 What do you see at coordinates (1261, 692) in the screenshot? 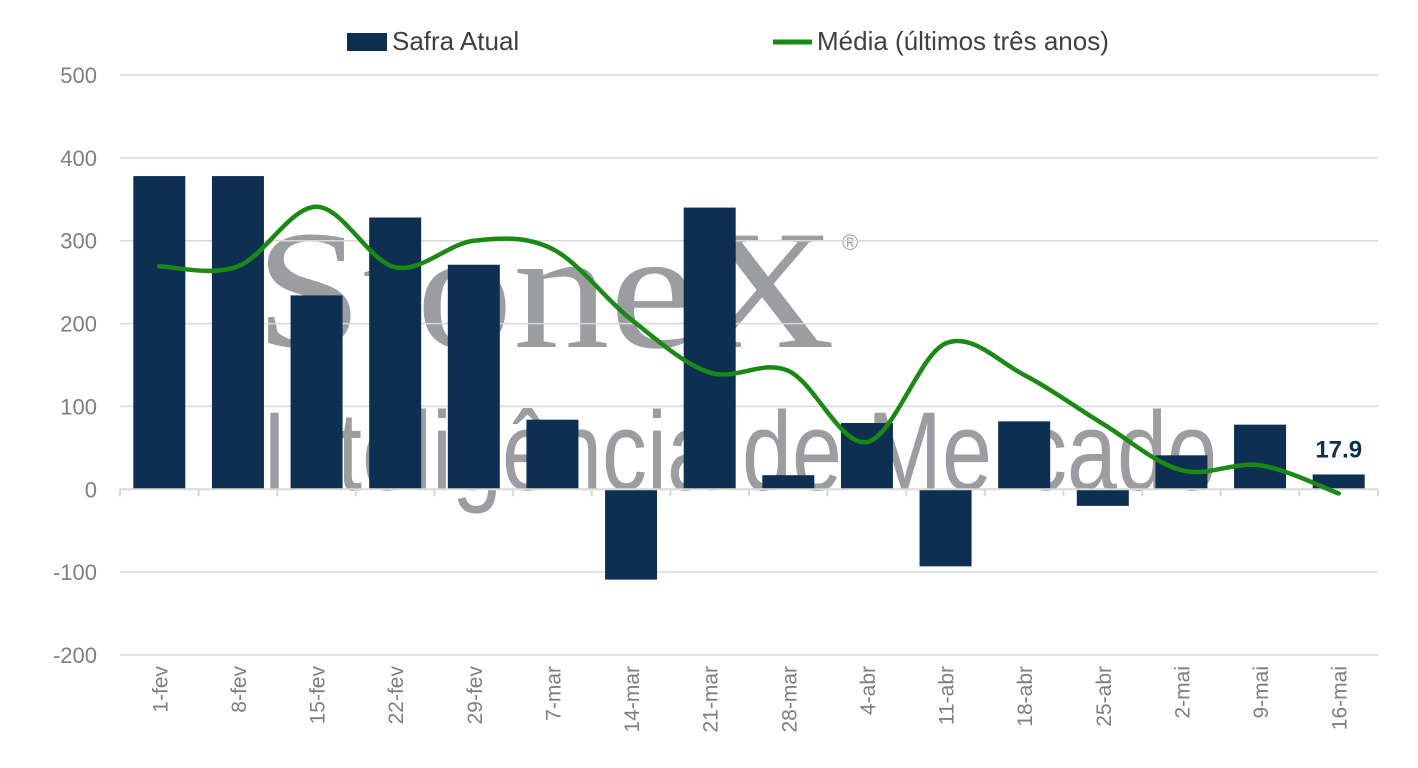
I see `x-tick-label: 9-mai` at bounding box center [1261, 692].